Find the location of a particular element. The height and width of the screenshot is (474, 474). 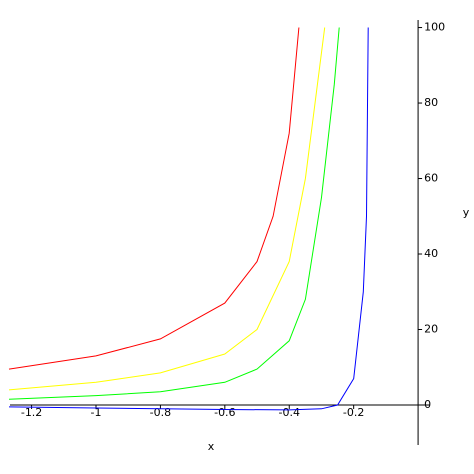

x-axis-label: x is located at coordinates (211, 446).